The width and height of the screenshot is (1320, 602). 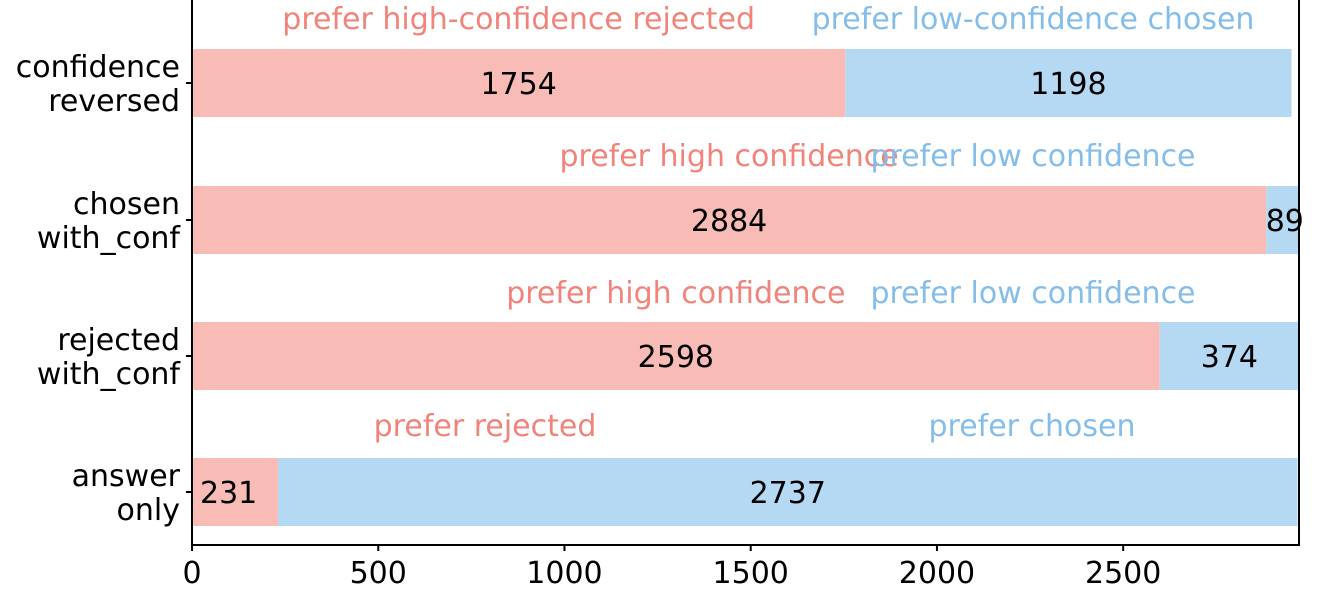 I want to click on x-tick-label: 1000, so click(x=564, y=573).